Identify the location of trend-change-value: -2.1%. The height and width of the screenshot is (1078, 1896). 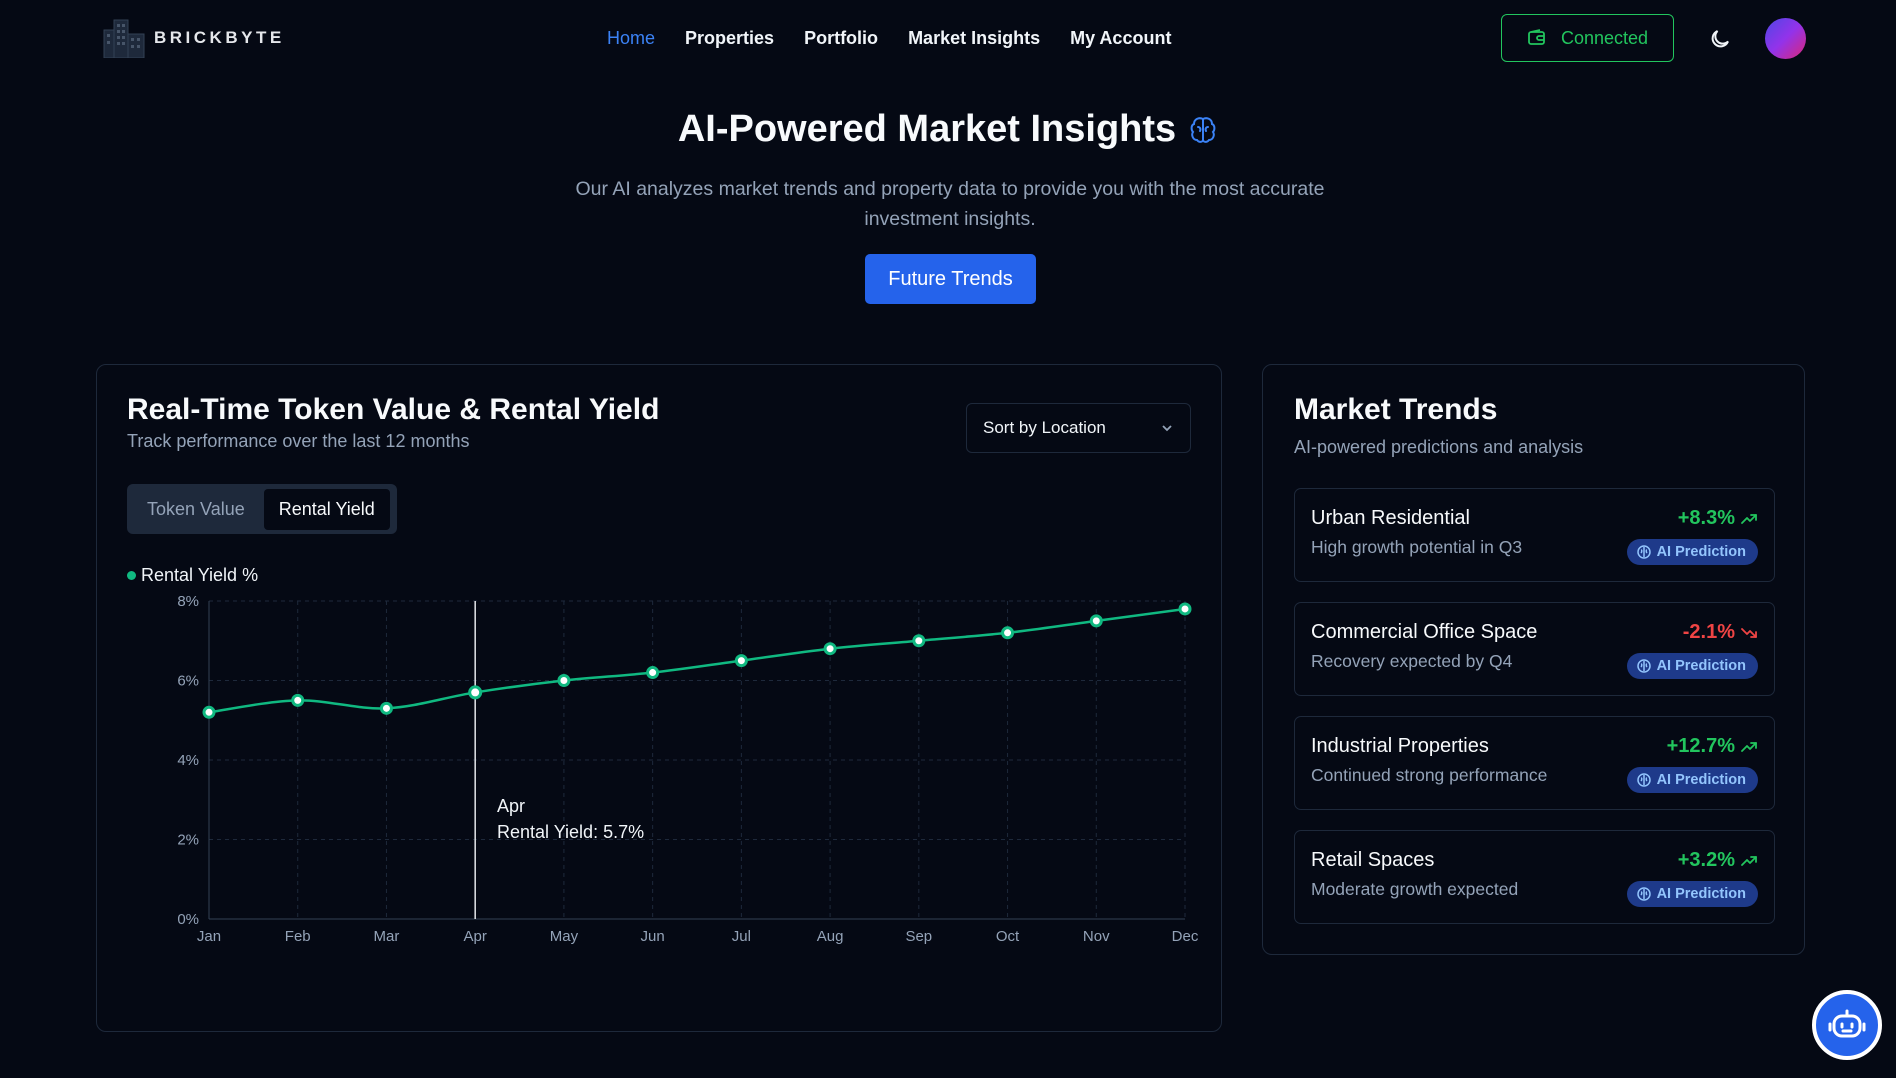
(1708, 632).